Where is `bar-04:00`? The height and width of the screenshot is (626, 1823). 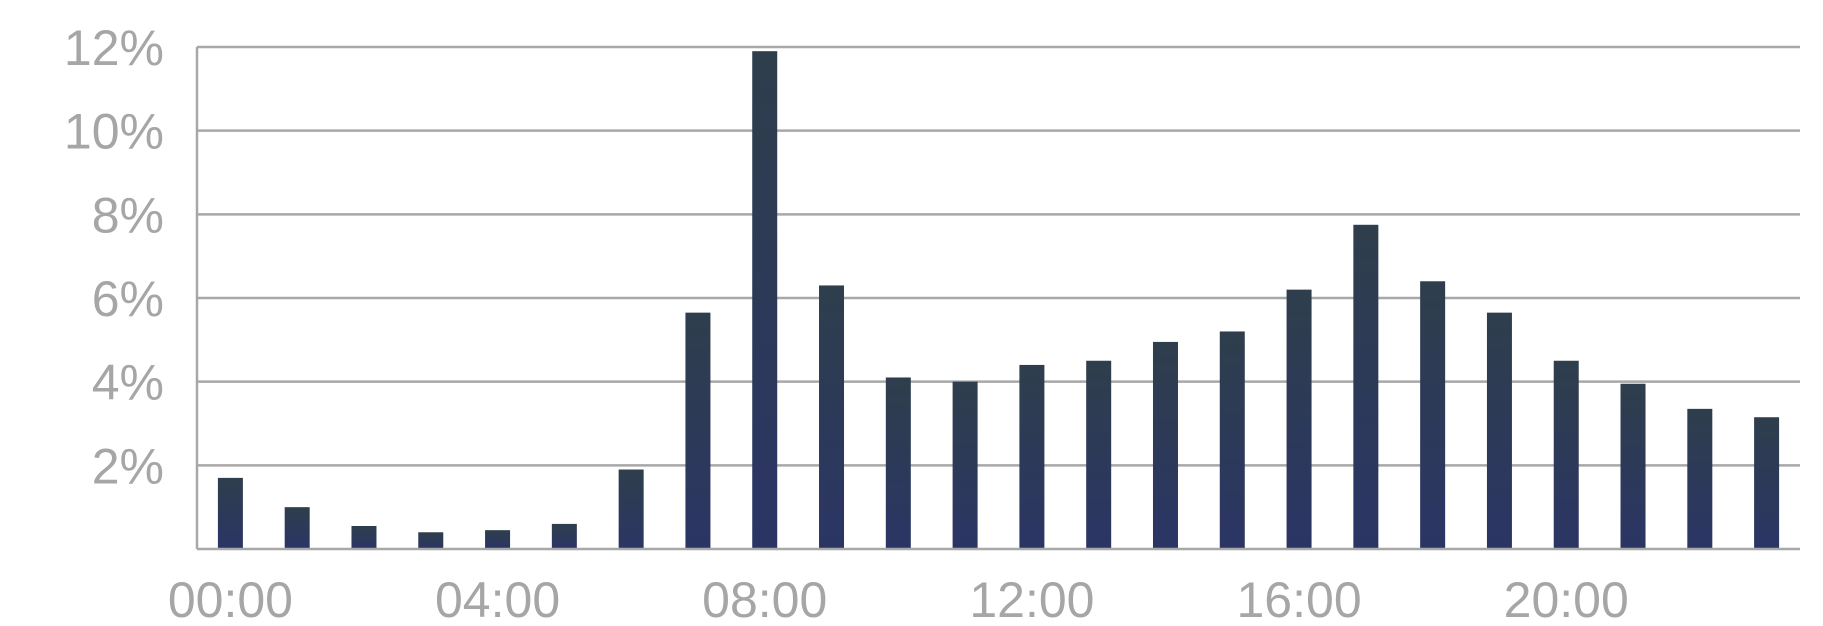
bar-04:00 is located at coordinates (498, 539).